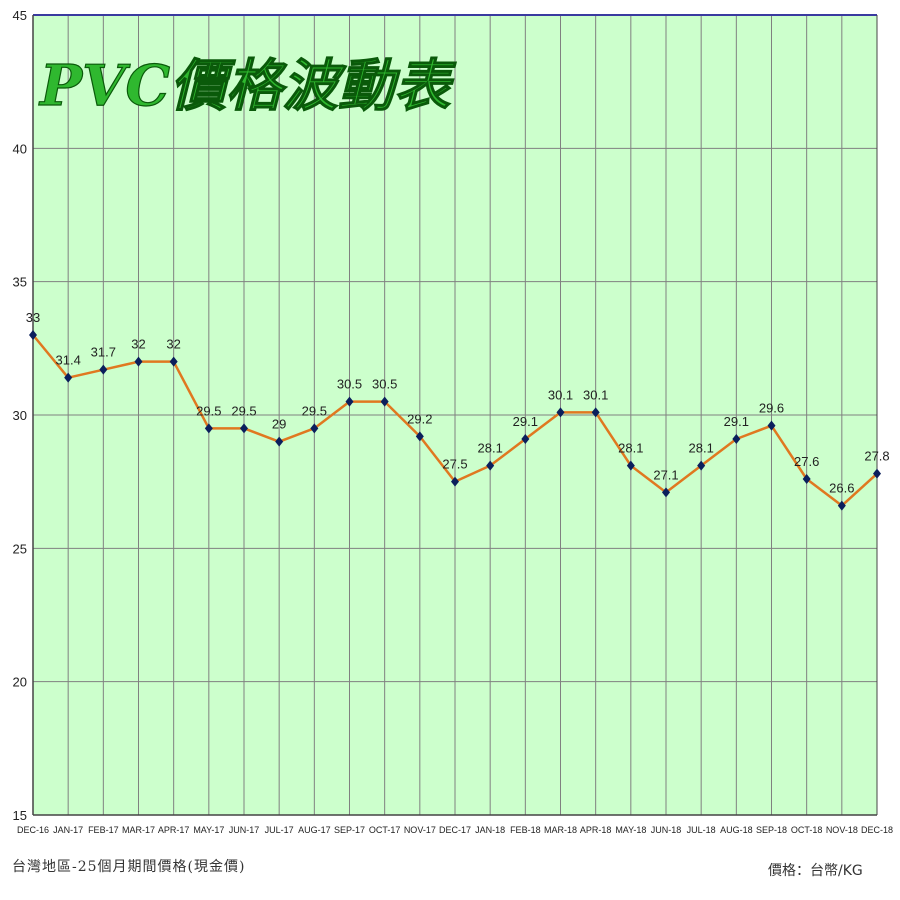  I want to click on x-tick-label: JUN-17, so click(244, 830).